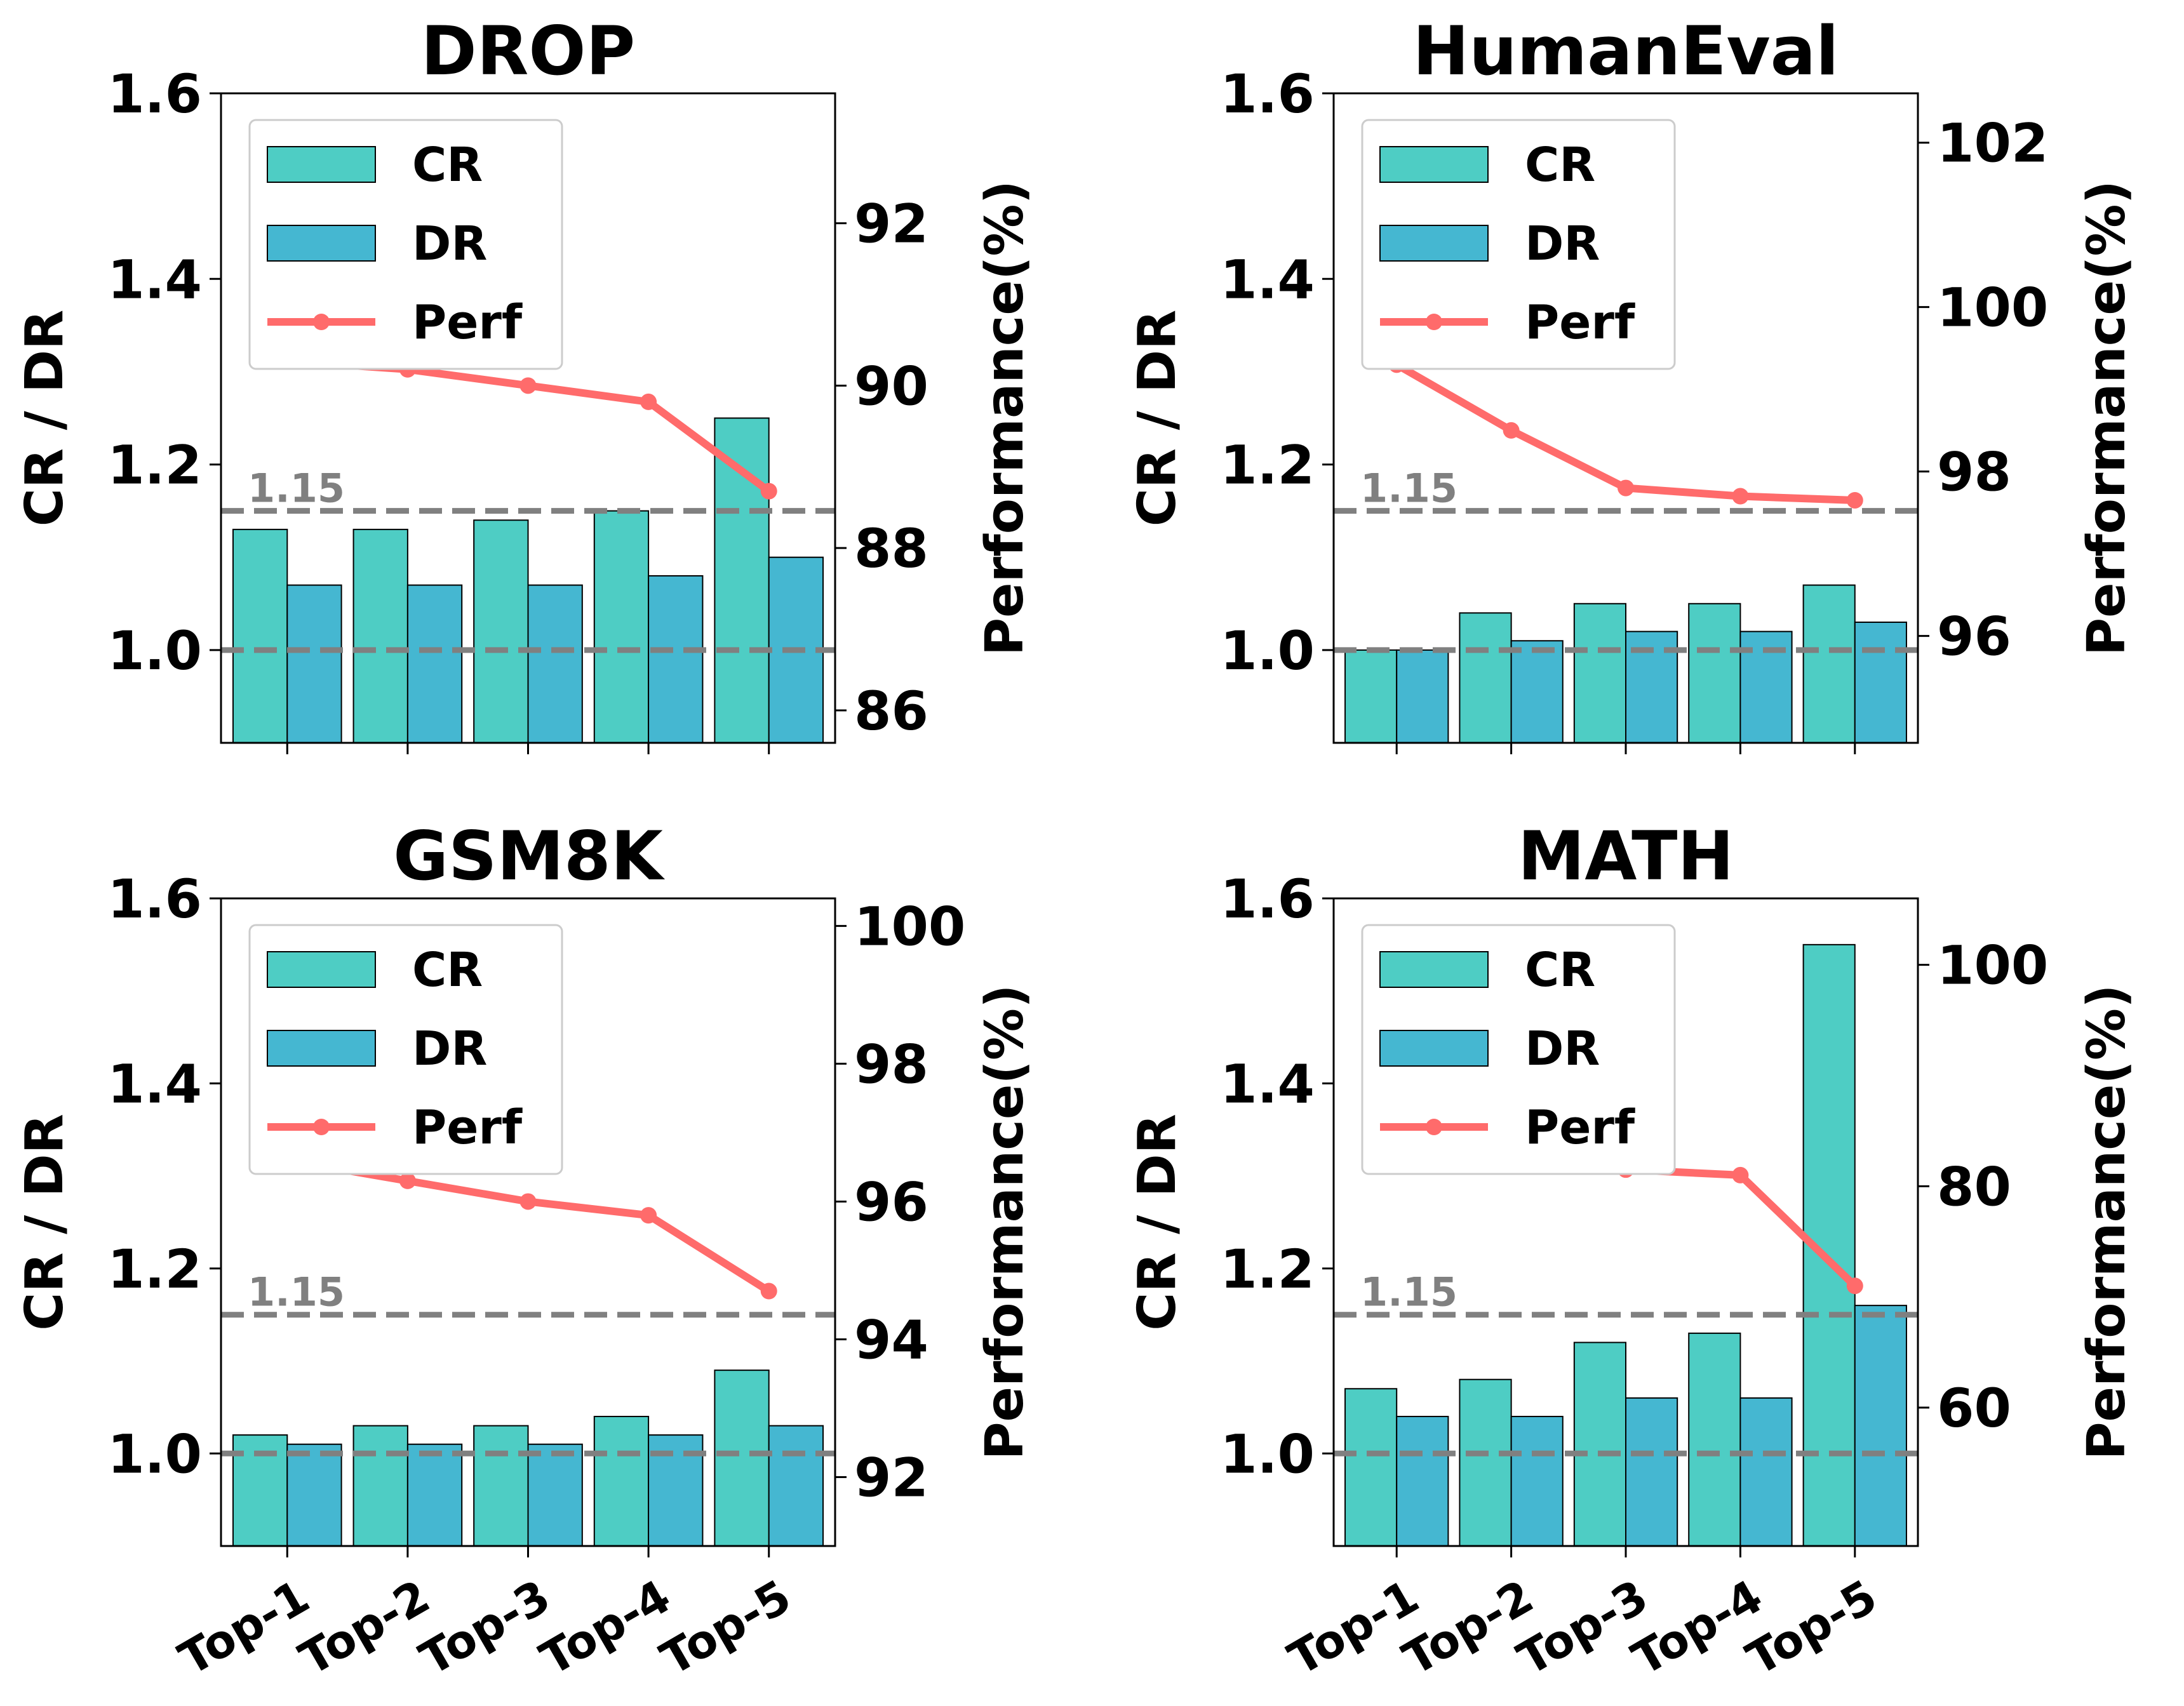  Describe the element at coordinates (891, 548) in the screenshot. I see `y2tick-label: 88` at that location.